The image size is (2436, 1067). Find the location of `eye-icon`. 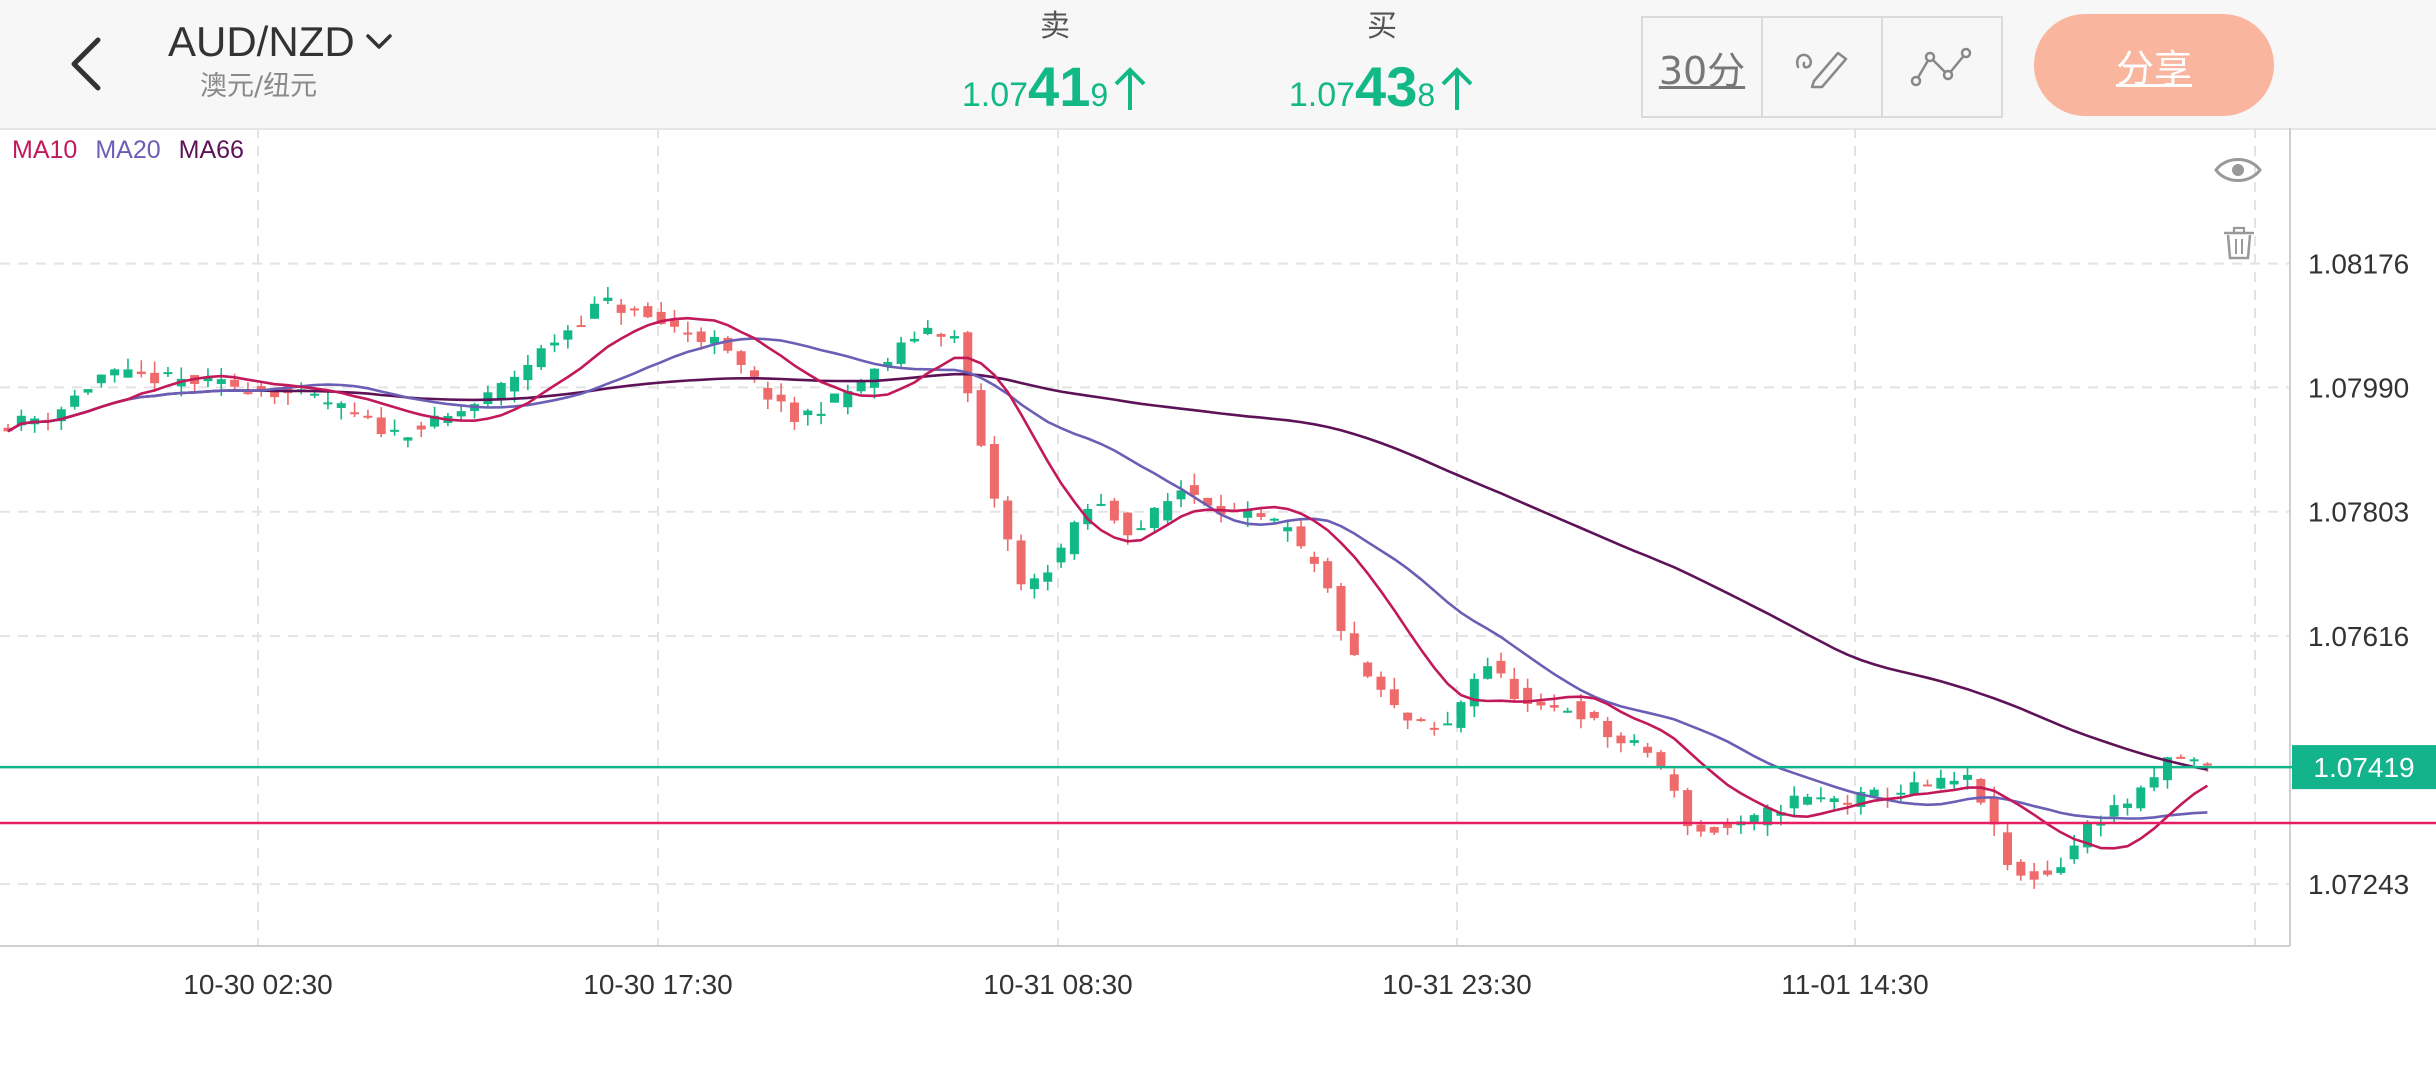

eye-icon is located at coordinates (2238, 170).